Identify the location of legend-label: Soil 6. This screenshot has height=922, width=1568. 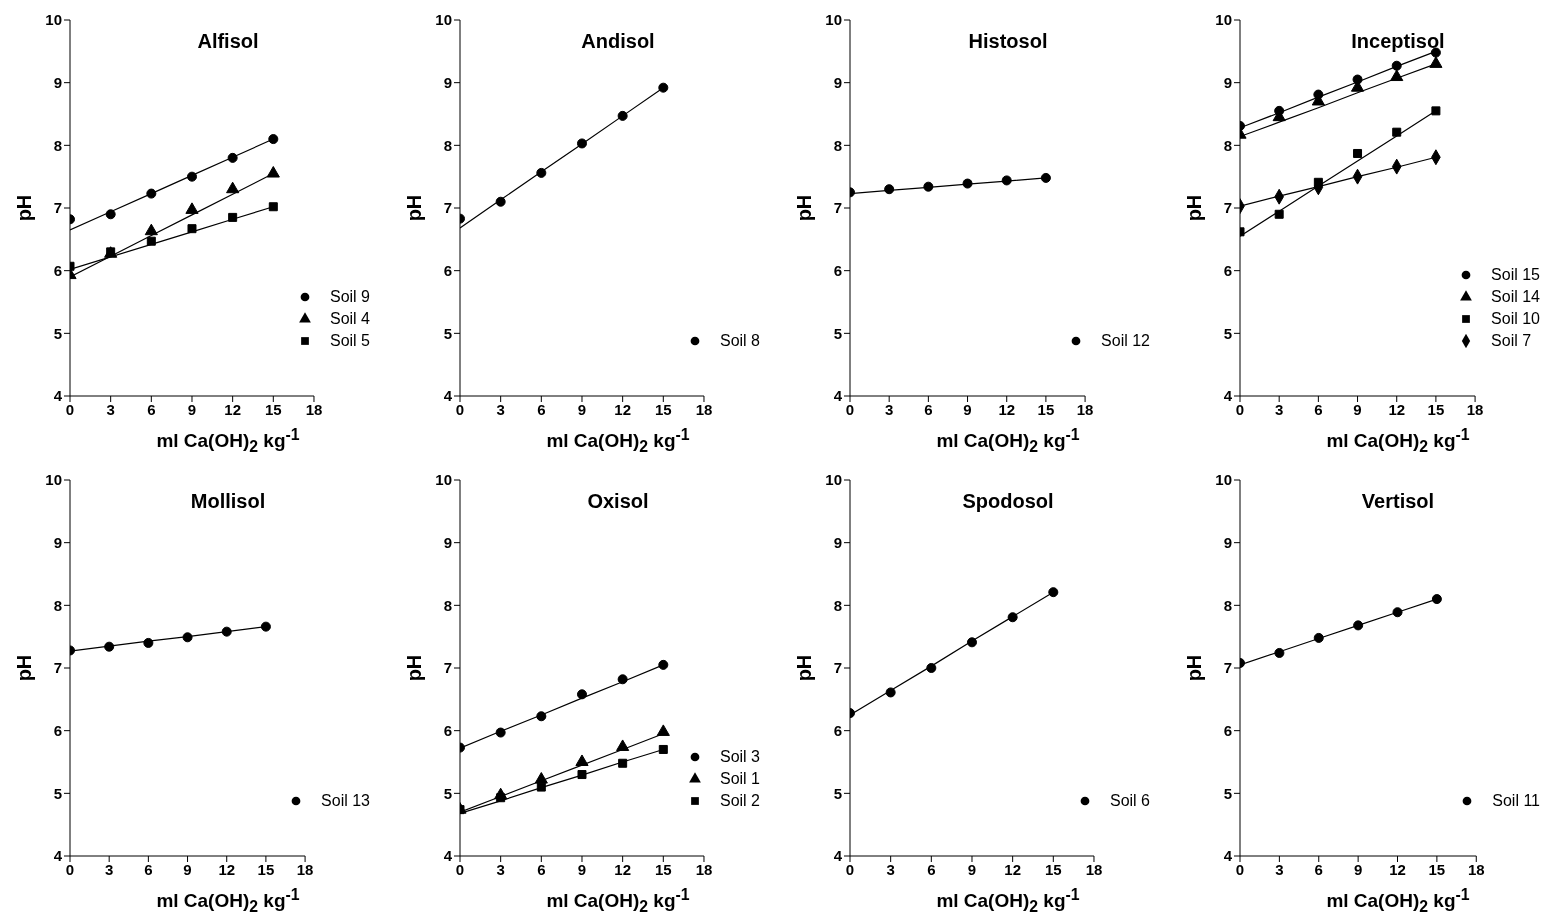
(1129, 801).